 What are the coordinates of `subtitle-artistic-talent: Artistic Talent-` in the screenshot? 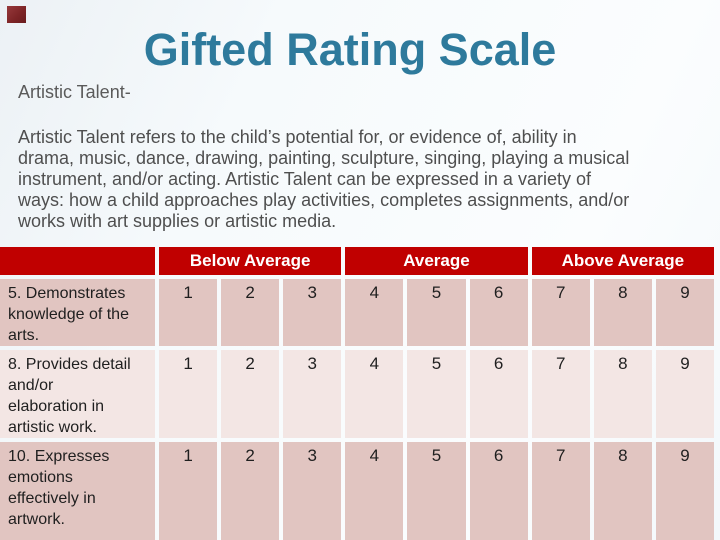 It's located at (74, 92).